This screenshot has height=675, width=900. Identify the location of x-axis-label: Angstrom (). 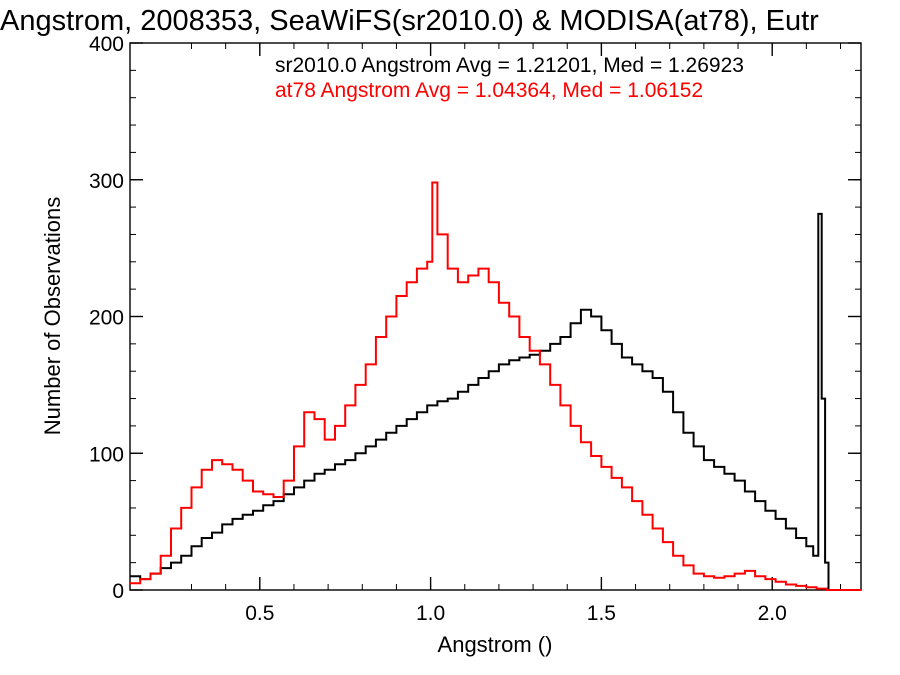
(495, 644).